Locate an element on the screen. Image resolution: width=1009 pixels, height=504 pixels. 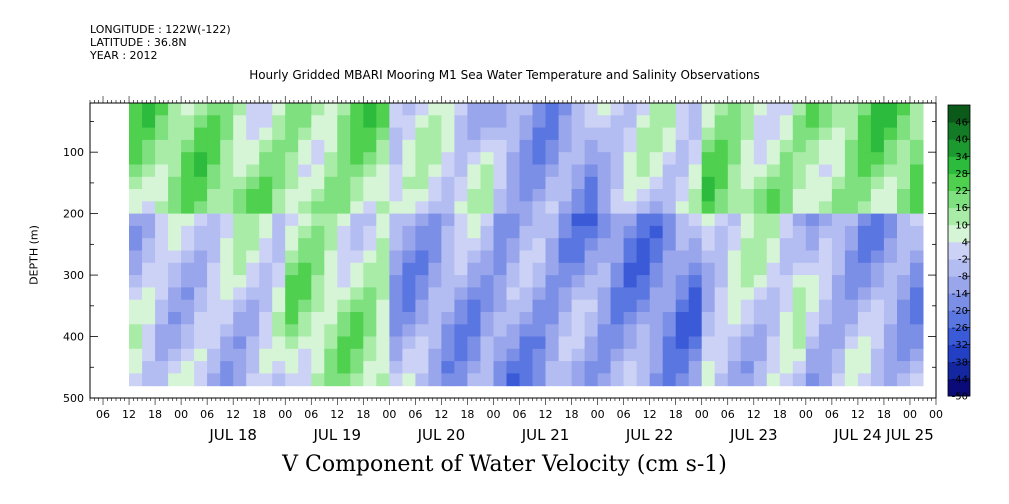
x-day-label: JUL 18 is located at coordinates (232, 435).